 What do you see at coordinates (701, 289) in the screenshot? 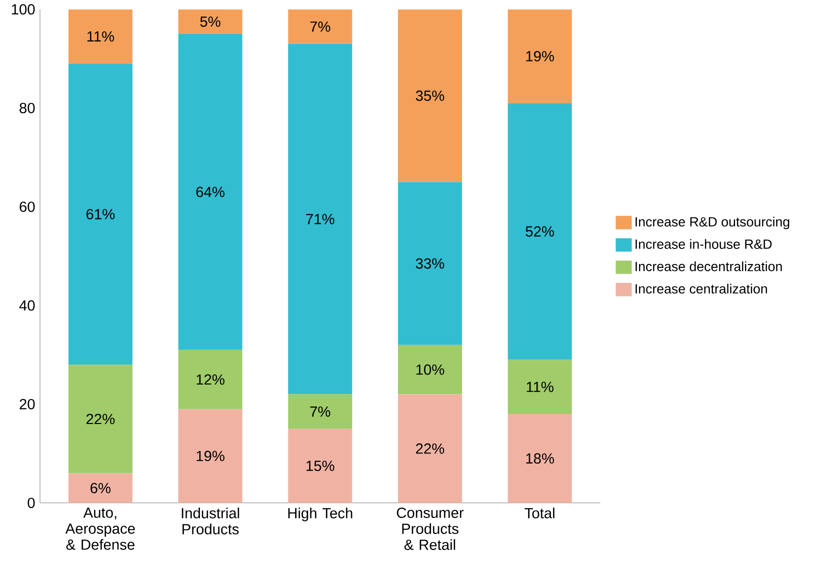
I see `legend-label: Increase centralization` at bounding box center [701, 289].